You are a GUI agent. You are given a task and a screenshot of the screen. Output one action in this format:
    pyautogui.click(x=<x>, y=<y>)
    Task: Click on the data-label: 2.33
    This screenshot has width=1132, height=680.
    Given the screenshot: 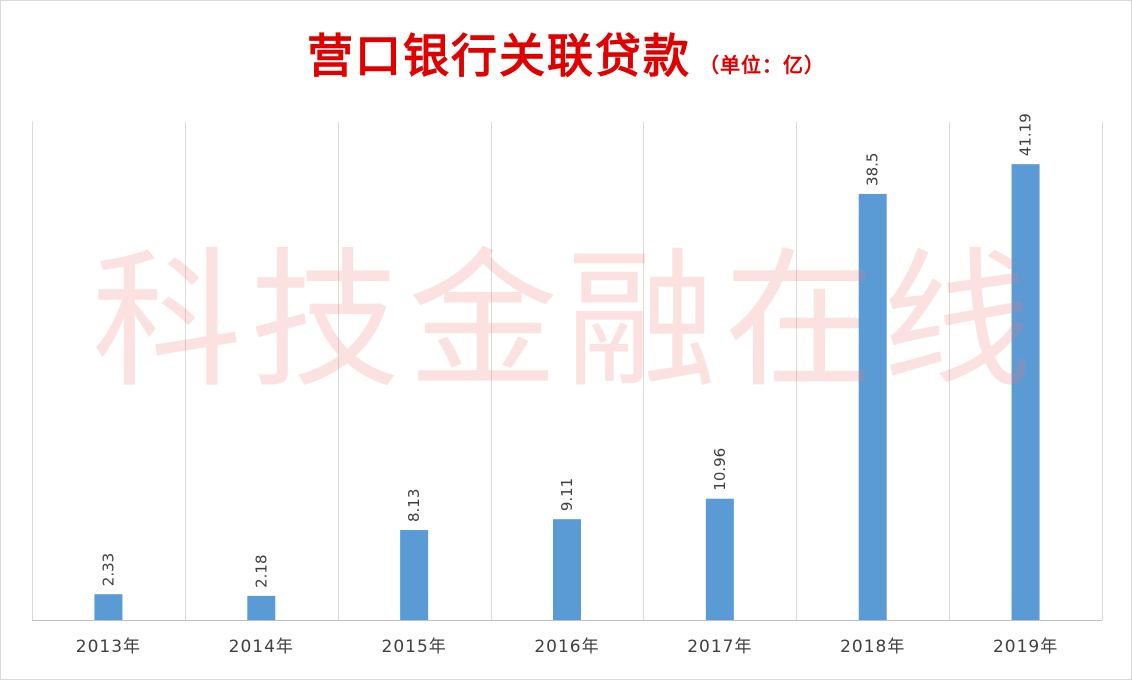 What is the action you would take?
    pyautogui.click(x=108, y=569)
    